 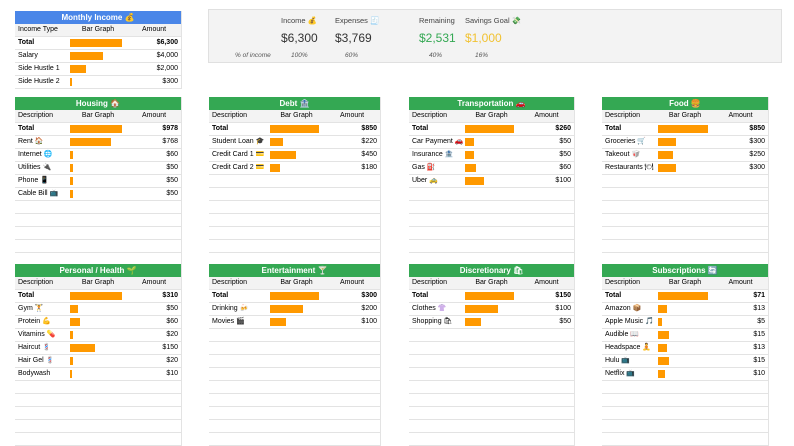 I want to click on column-header-row: Income Type Bar Graph Amount, so click(x=98, y=30).